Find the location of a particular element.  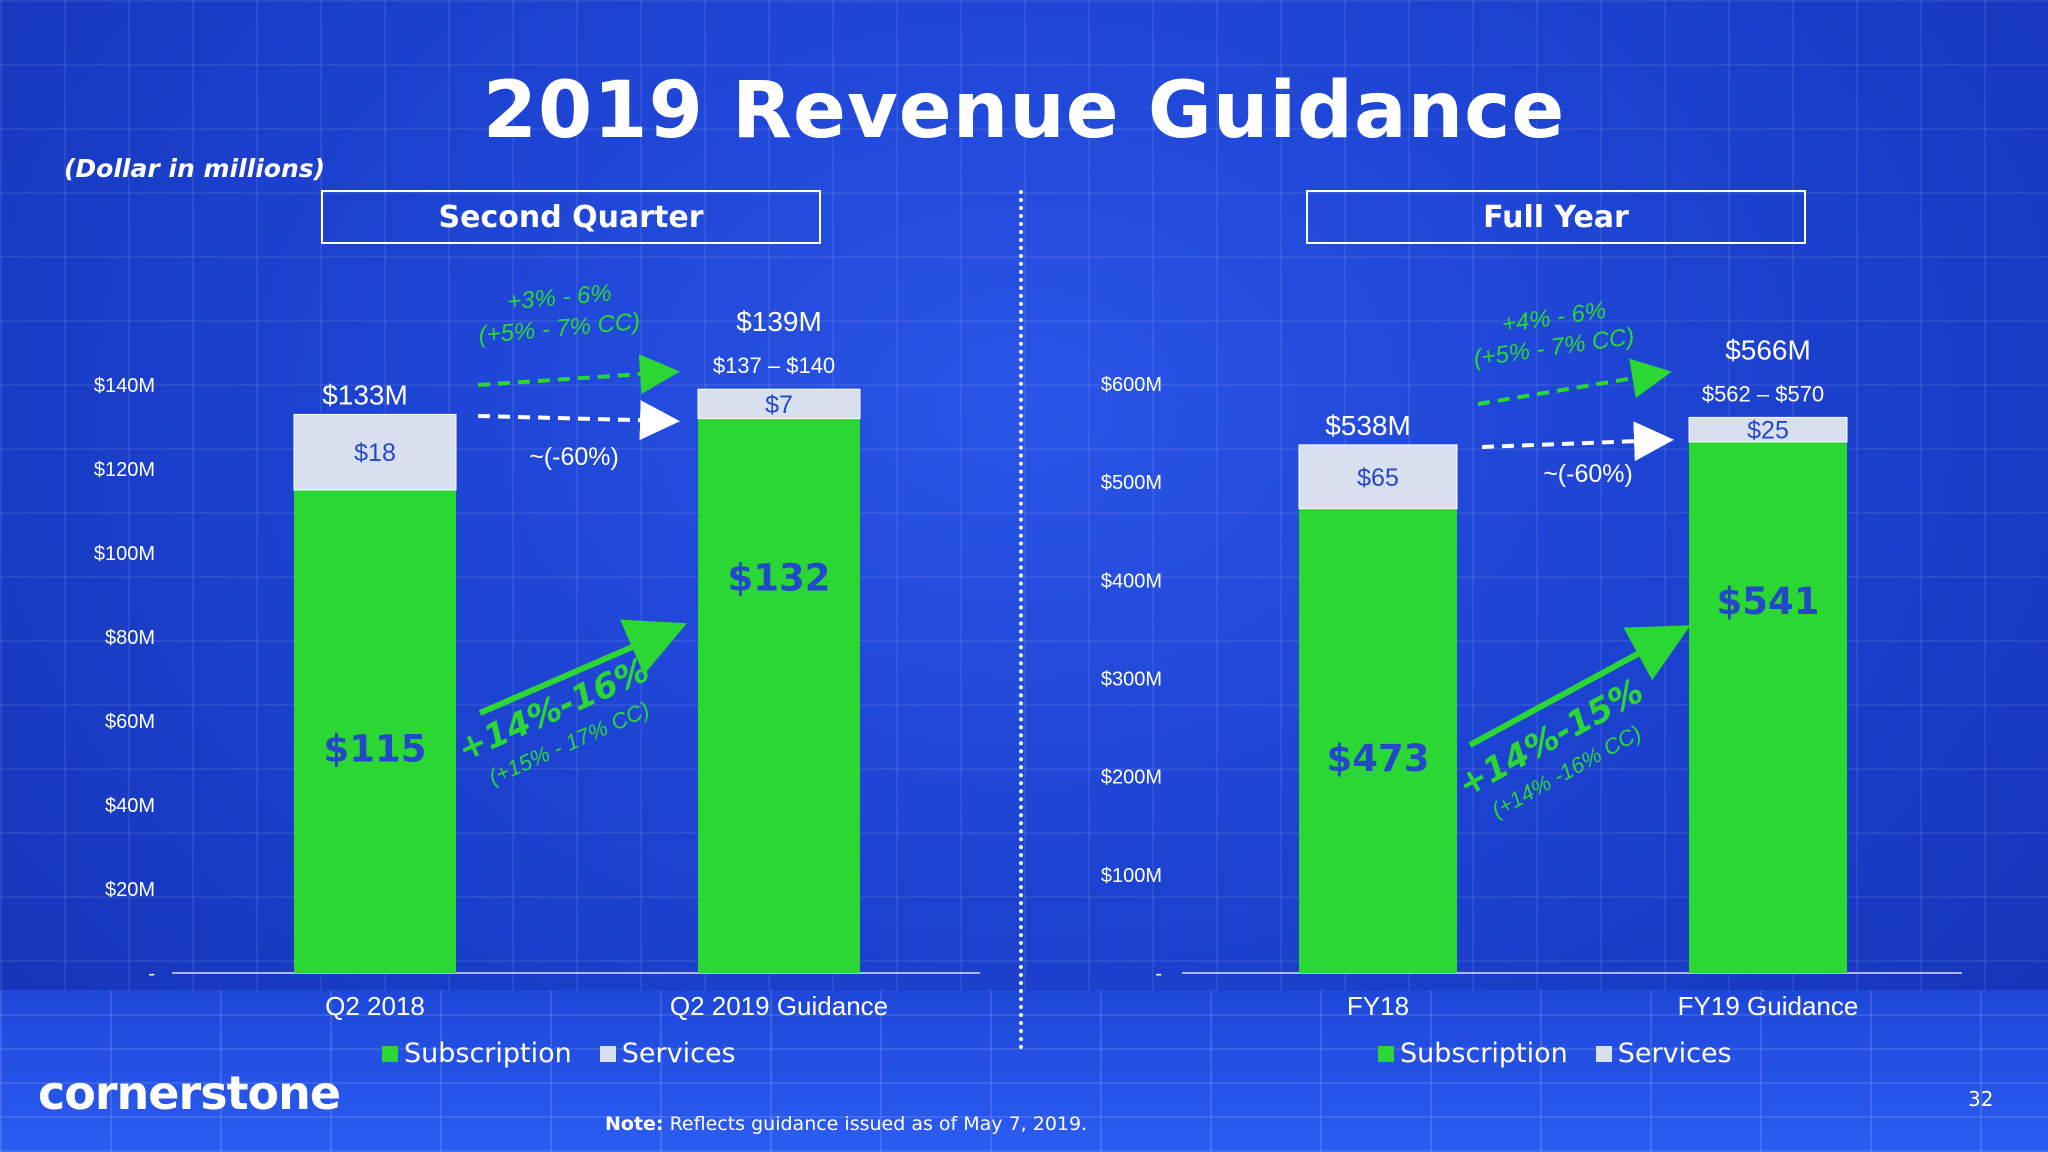

legend-left: Subscription Services is located at coordinates (559, 1053).